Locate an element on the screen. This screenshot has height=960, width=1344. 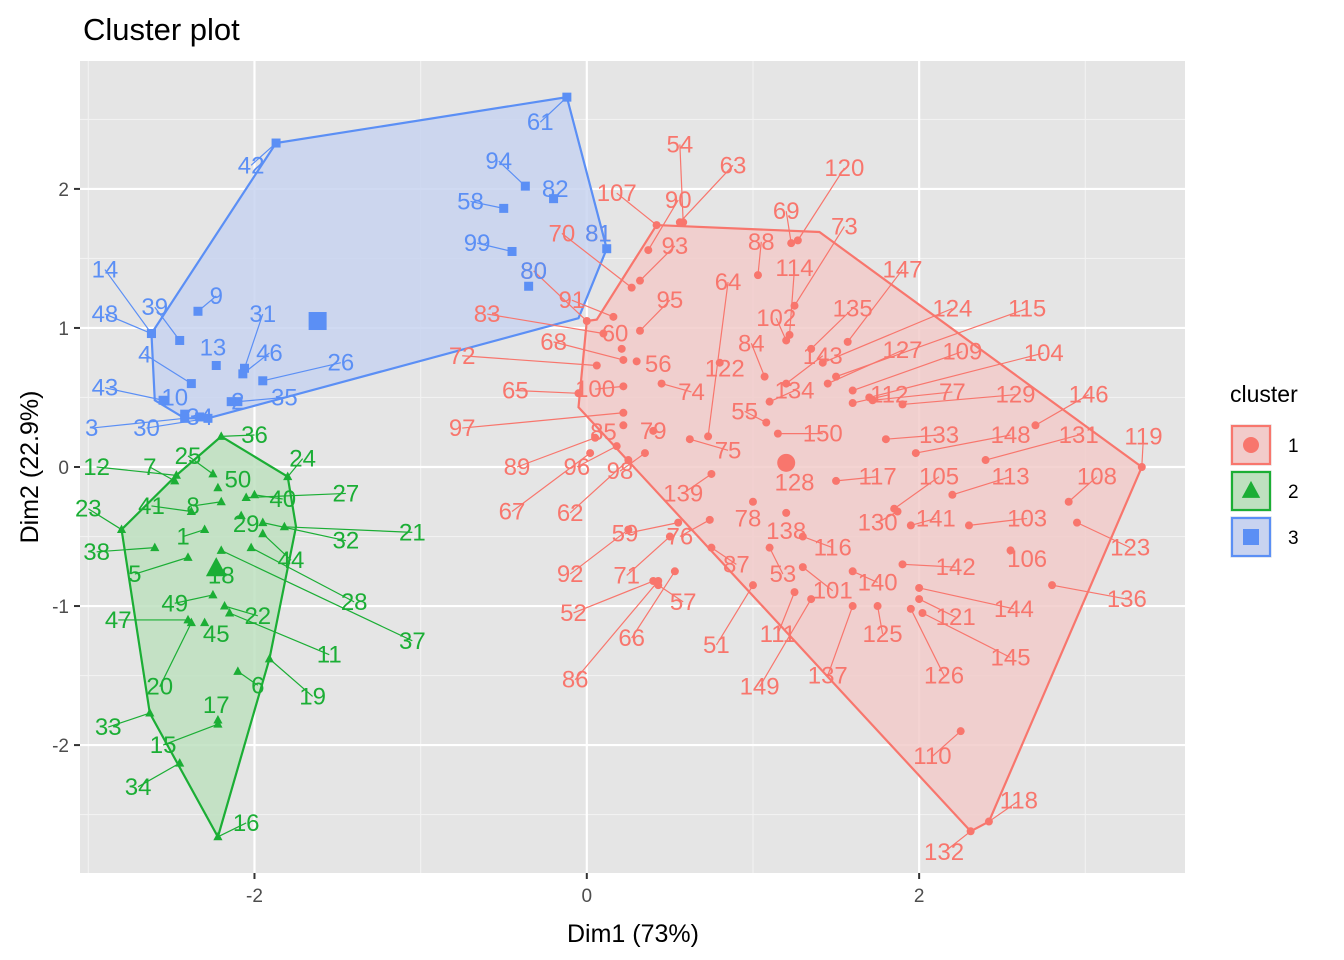
legend-label: 1 is located at coordinates (1293, 446).